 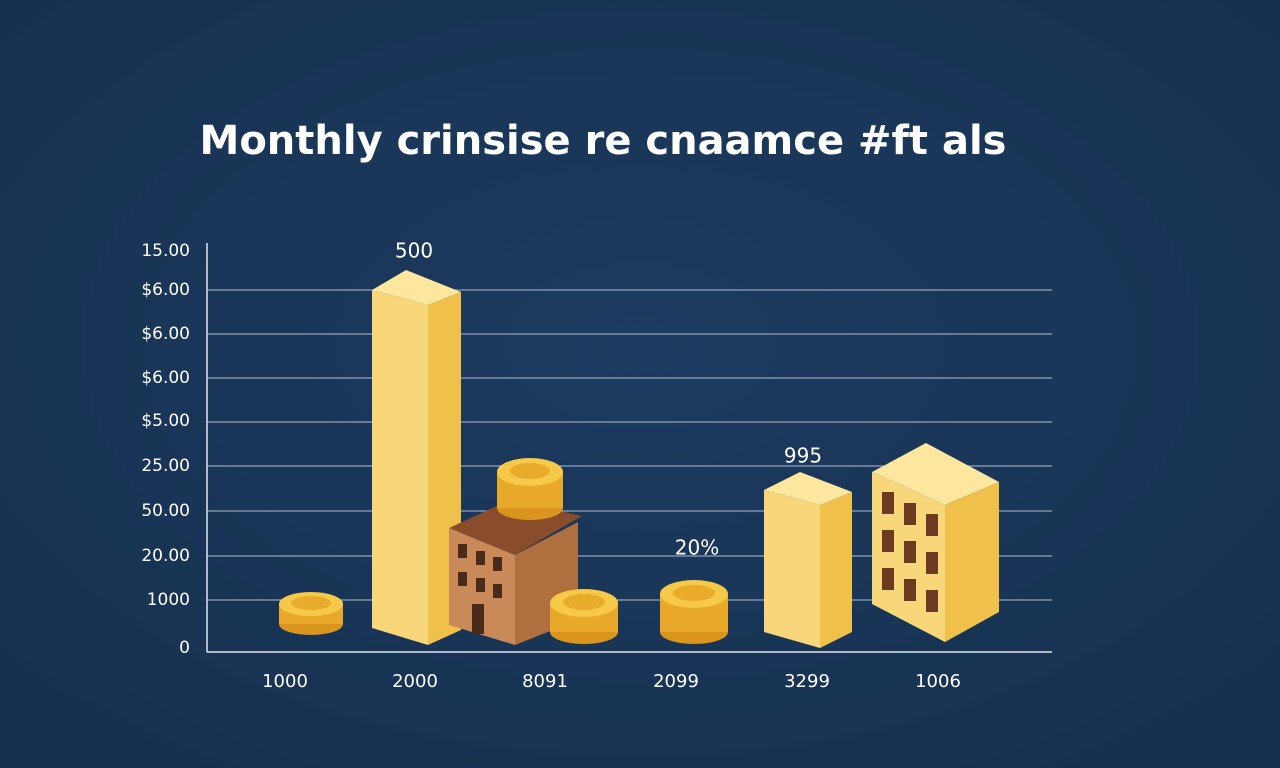 What do you see at coordinates (807, 681) in the screenshot?
I see `x-axis-label: 3299` at bounding box center [807, 681].